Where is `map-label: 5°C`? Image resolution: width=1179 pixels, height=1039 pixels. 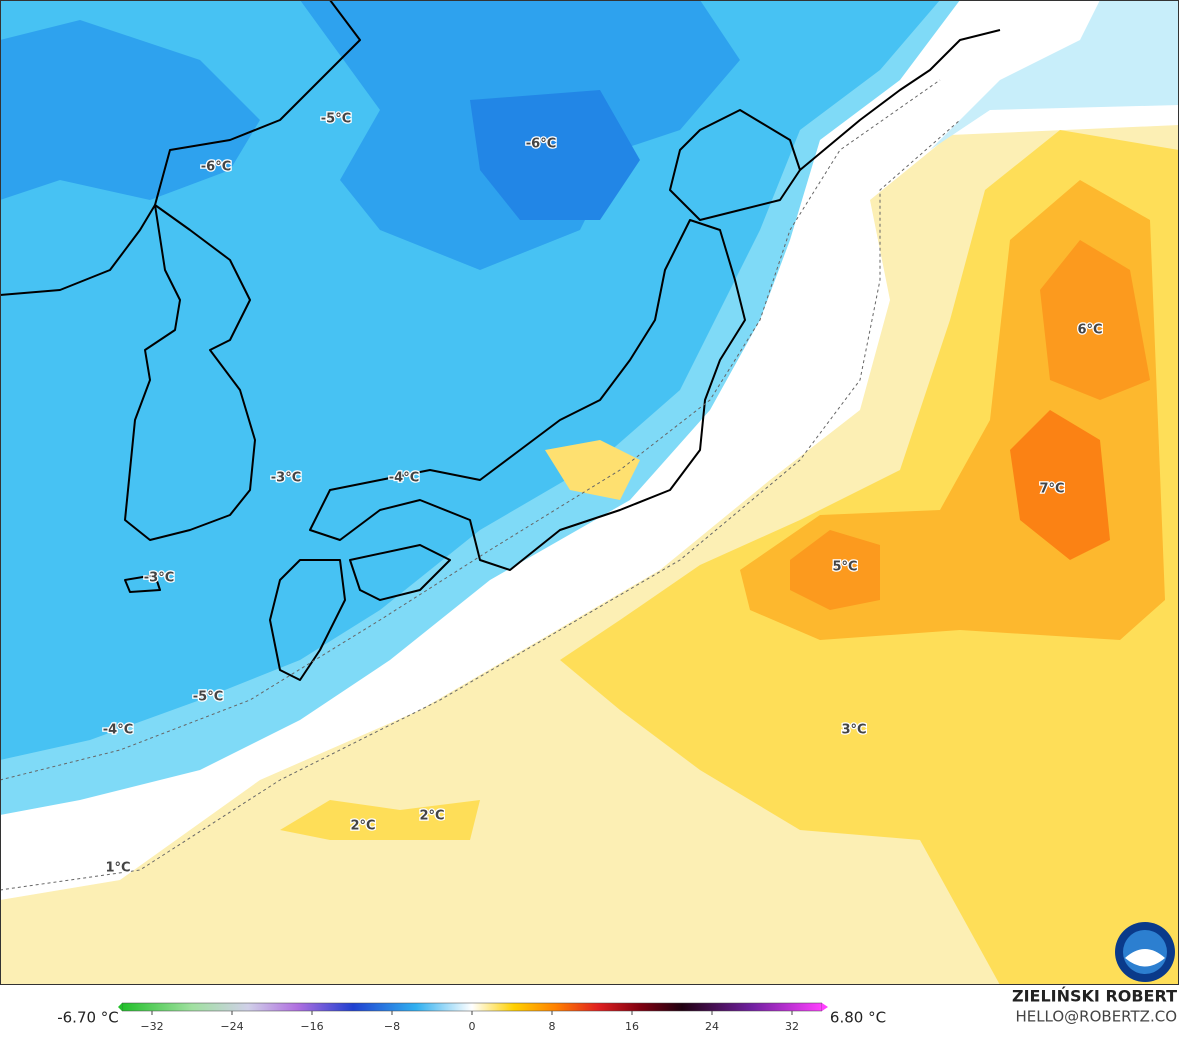
map-label: 5°C is located at coordinates (844, 567).